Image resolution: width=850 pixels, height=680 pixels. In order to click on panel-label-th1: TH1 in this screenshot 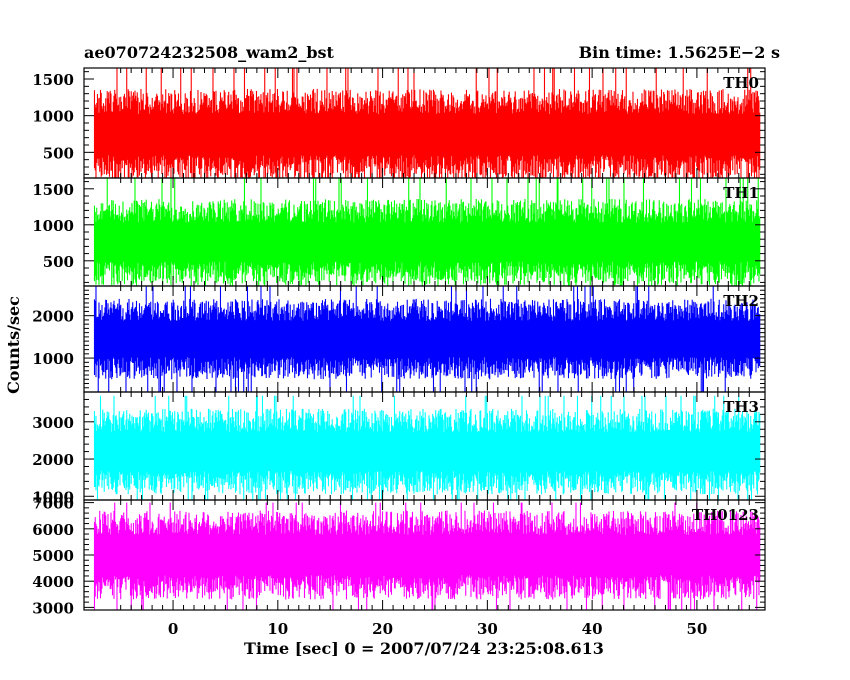, I will do `click(741, 193)`.